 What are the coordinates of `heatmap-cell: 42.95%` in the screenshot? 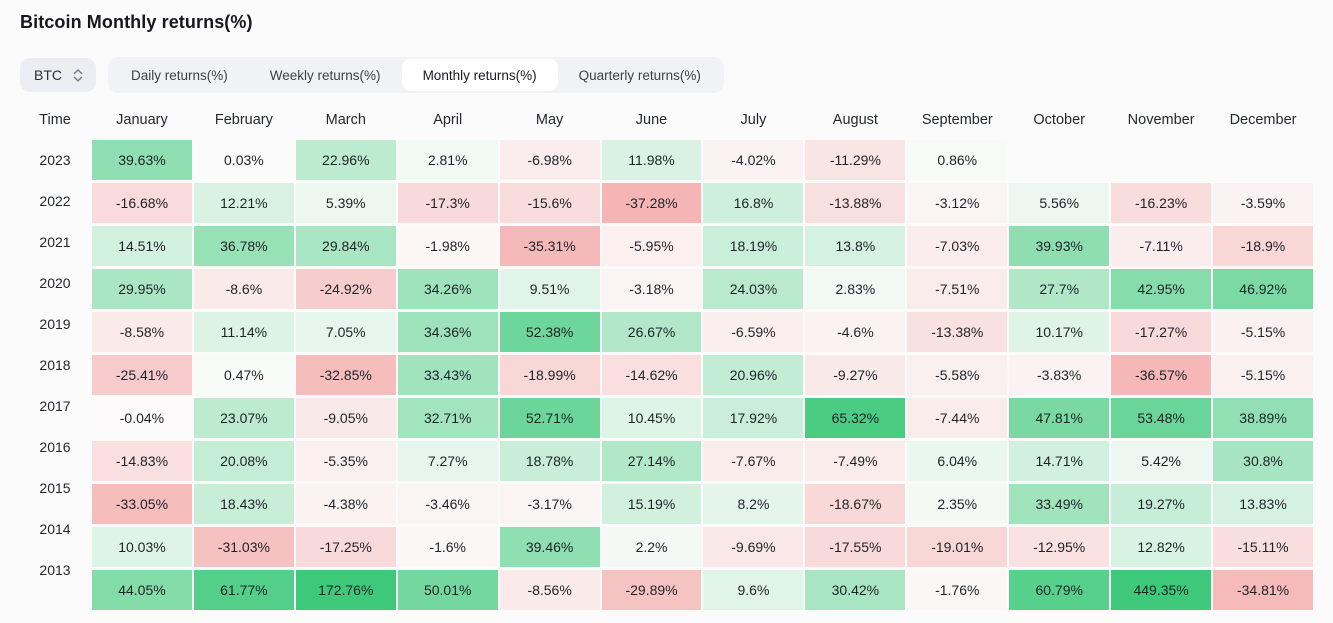 It's located at (1161, 289).